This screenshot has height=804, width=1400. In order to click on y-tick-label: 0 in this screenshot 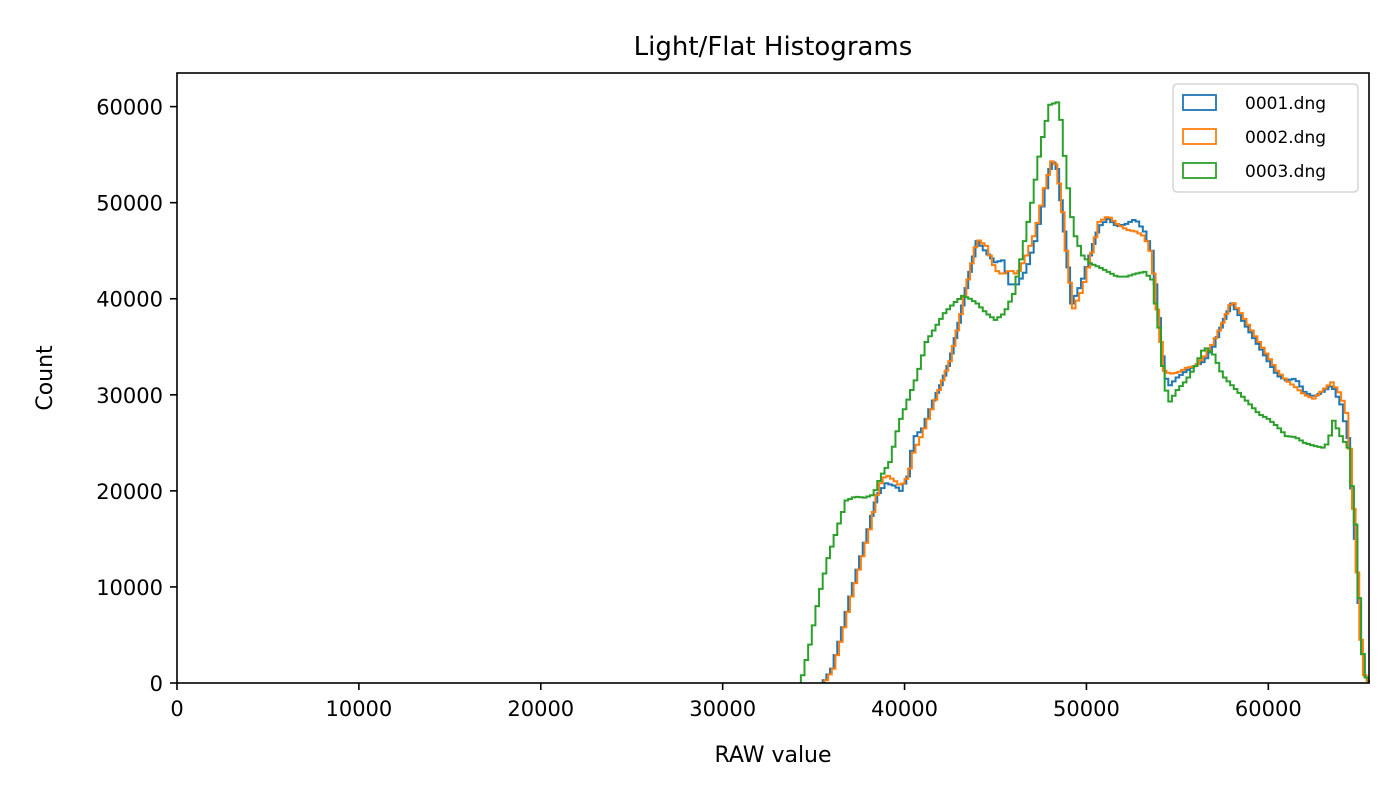, I will do `click(156, 684)`.